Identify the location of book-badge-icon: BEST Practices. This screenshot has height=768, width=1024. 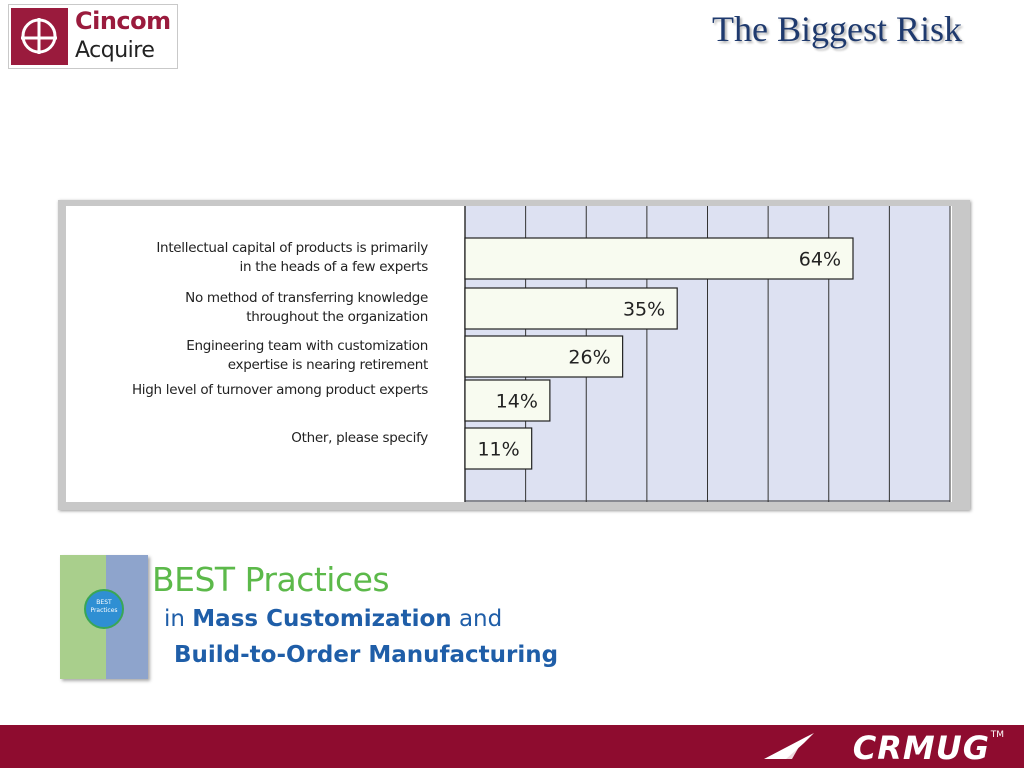
(104, 609).